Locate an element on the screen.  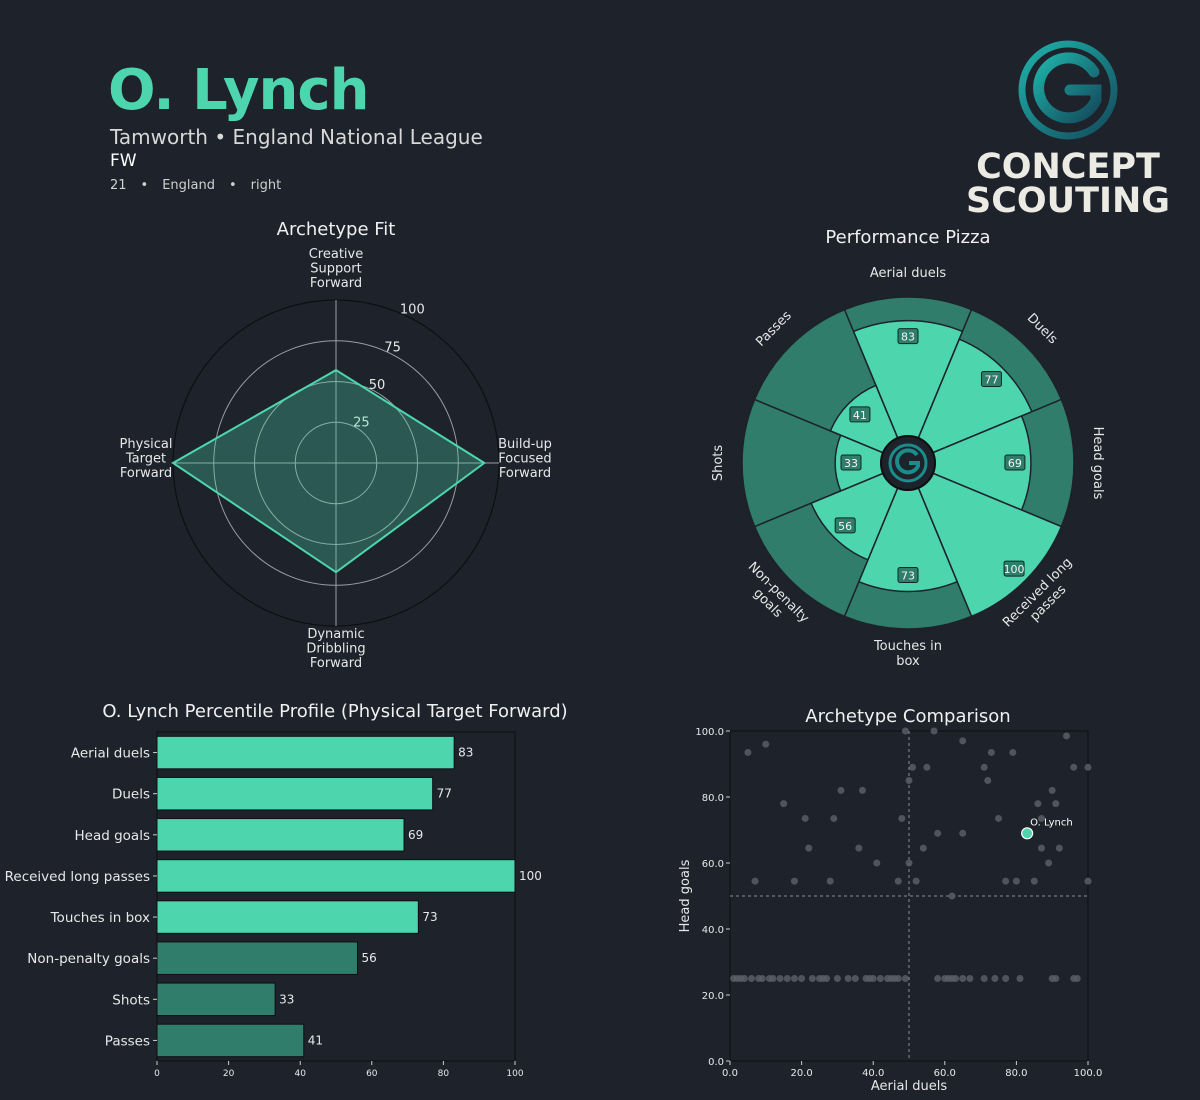
pizza-value-label: 73 is located at coordinates (908, 574).